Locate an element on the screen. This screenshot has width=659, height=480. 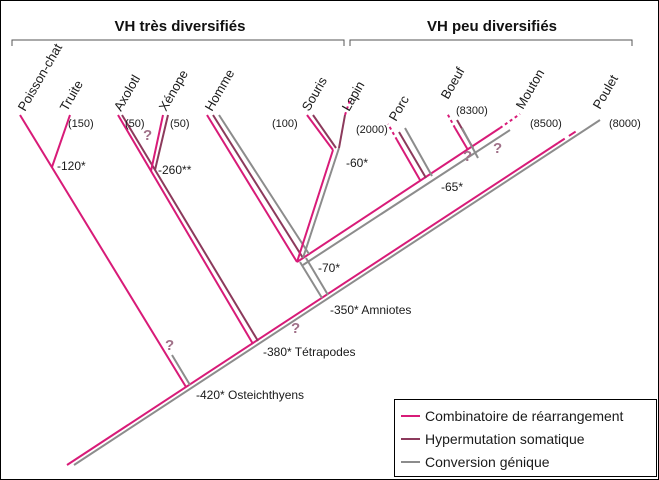
branch-fish is located at coordinates (105, 251).